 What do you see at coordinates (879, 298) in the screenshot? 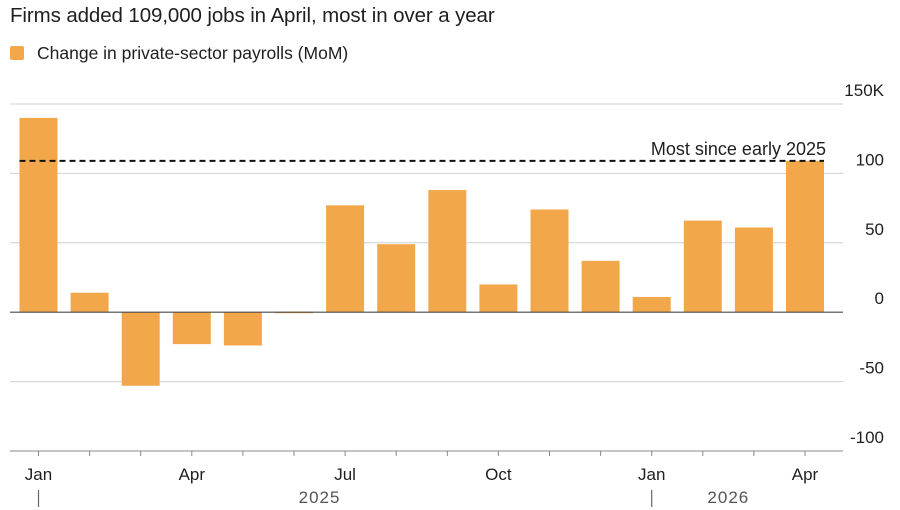
I see `y-tick-label: 0` at bounding box center [879, 298].